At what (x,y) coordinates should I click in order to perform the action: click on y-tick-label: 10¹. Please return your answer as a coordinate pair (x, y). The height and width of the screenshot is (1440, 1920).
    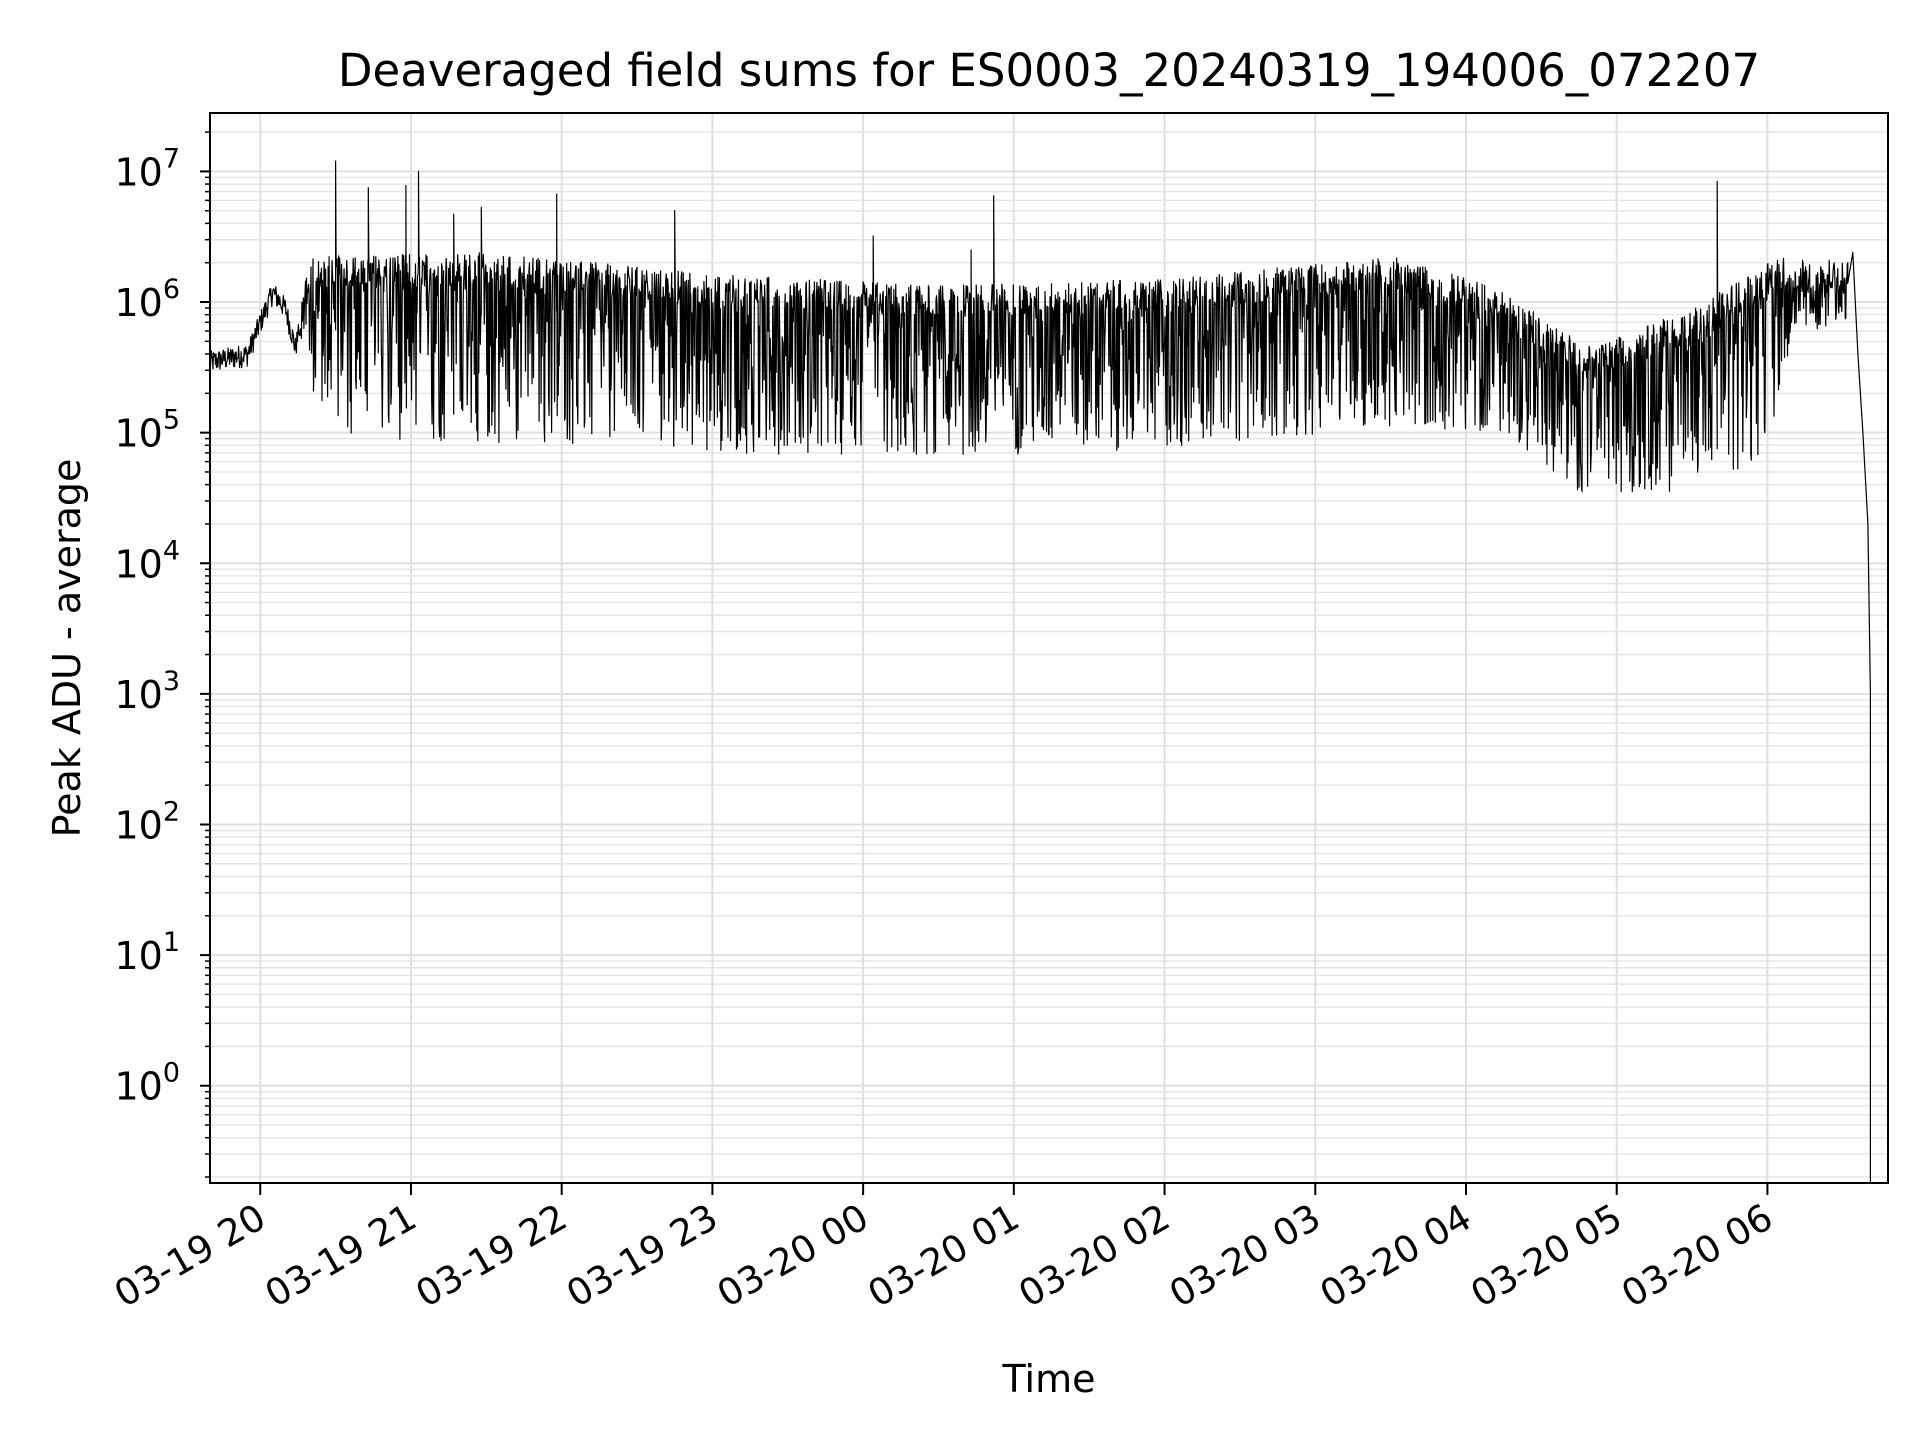
    Looking at the image, I should click on (147, 952).